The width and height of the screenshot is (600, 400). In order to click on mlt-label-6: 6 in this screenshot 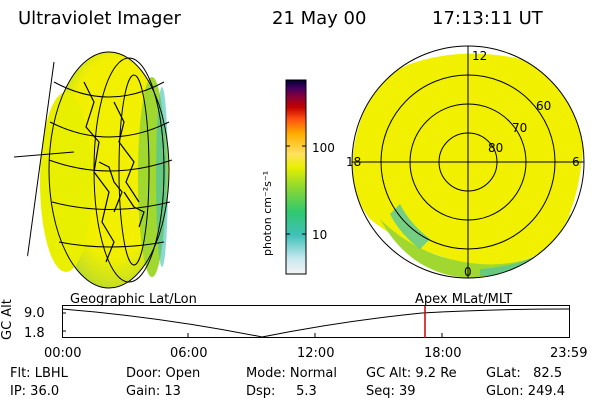, I will do `click(576, 162)`.